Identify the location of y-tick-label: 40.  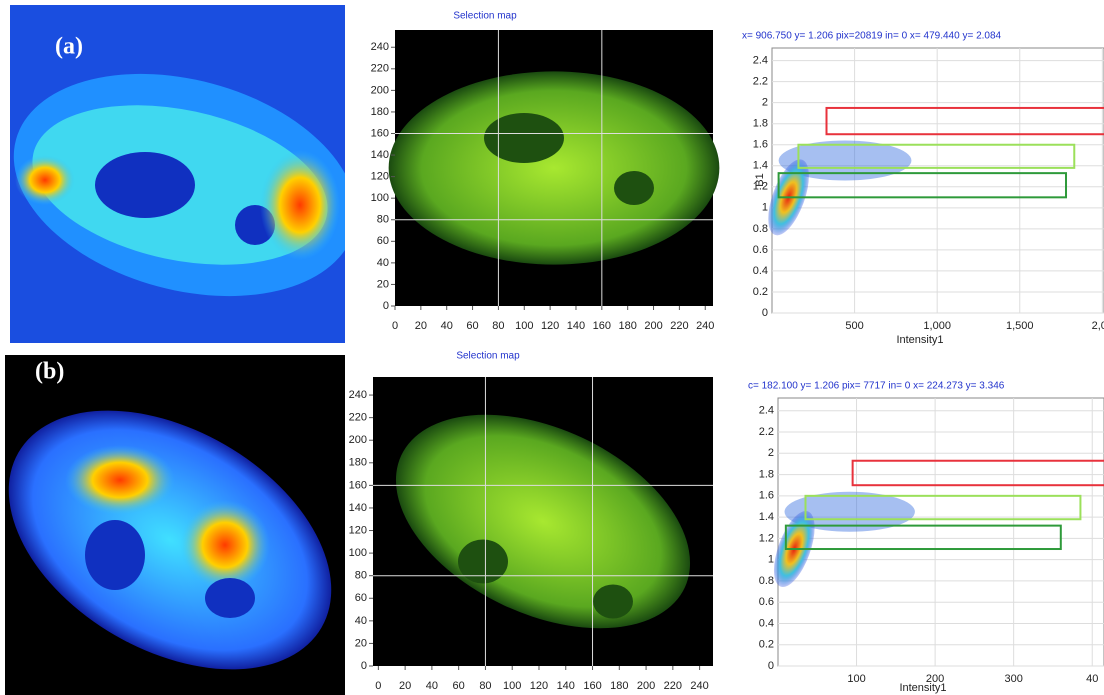
(361, 621).